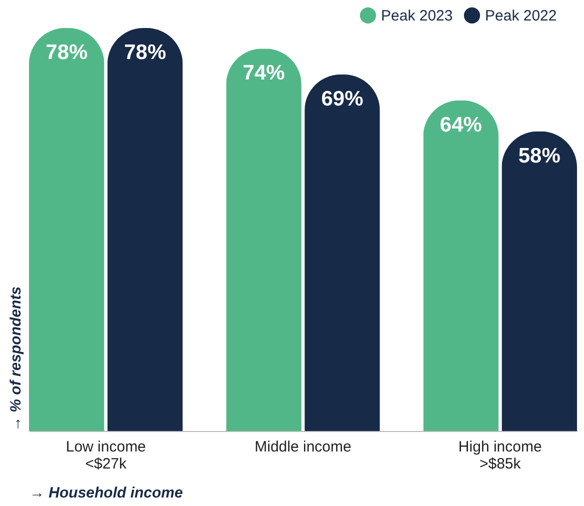 This screenshot has height=506, width=584. Describe the element at coordinates (106, 455) in the screenshot. I see `x-tick-label: Low income <$27k` at that location.